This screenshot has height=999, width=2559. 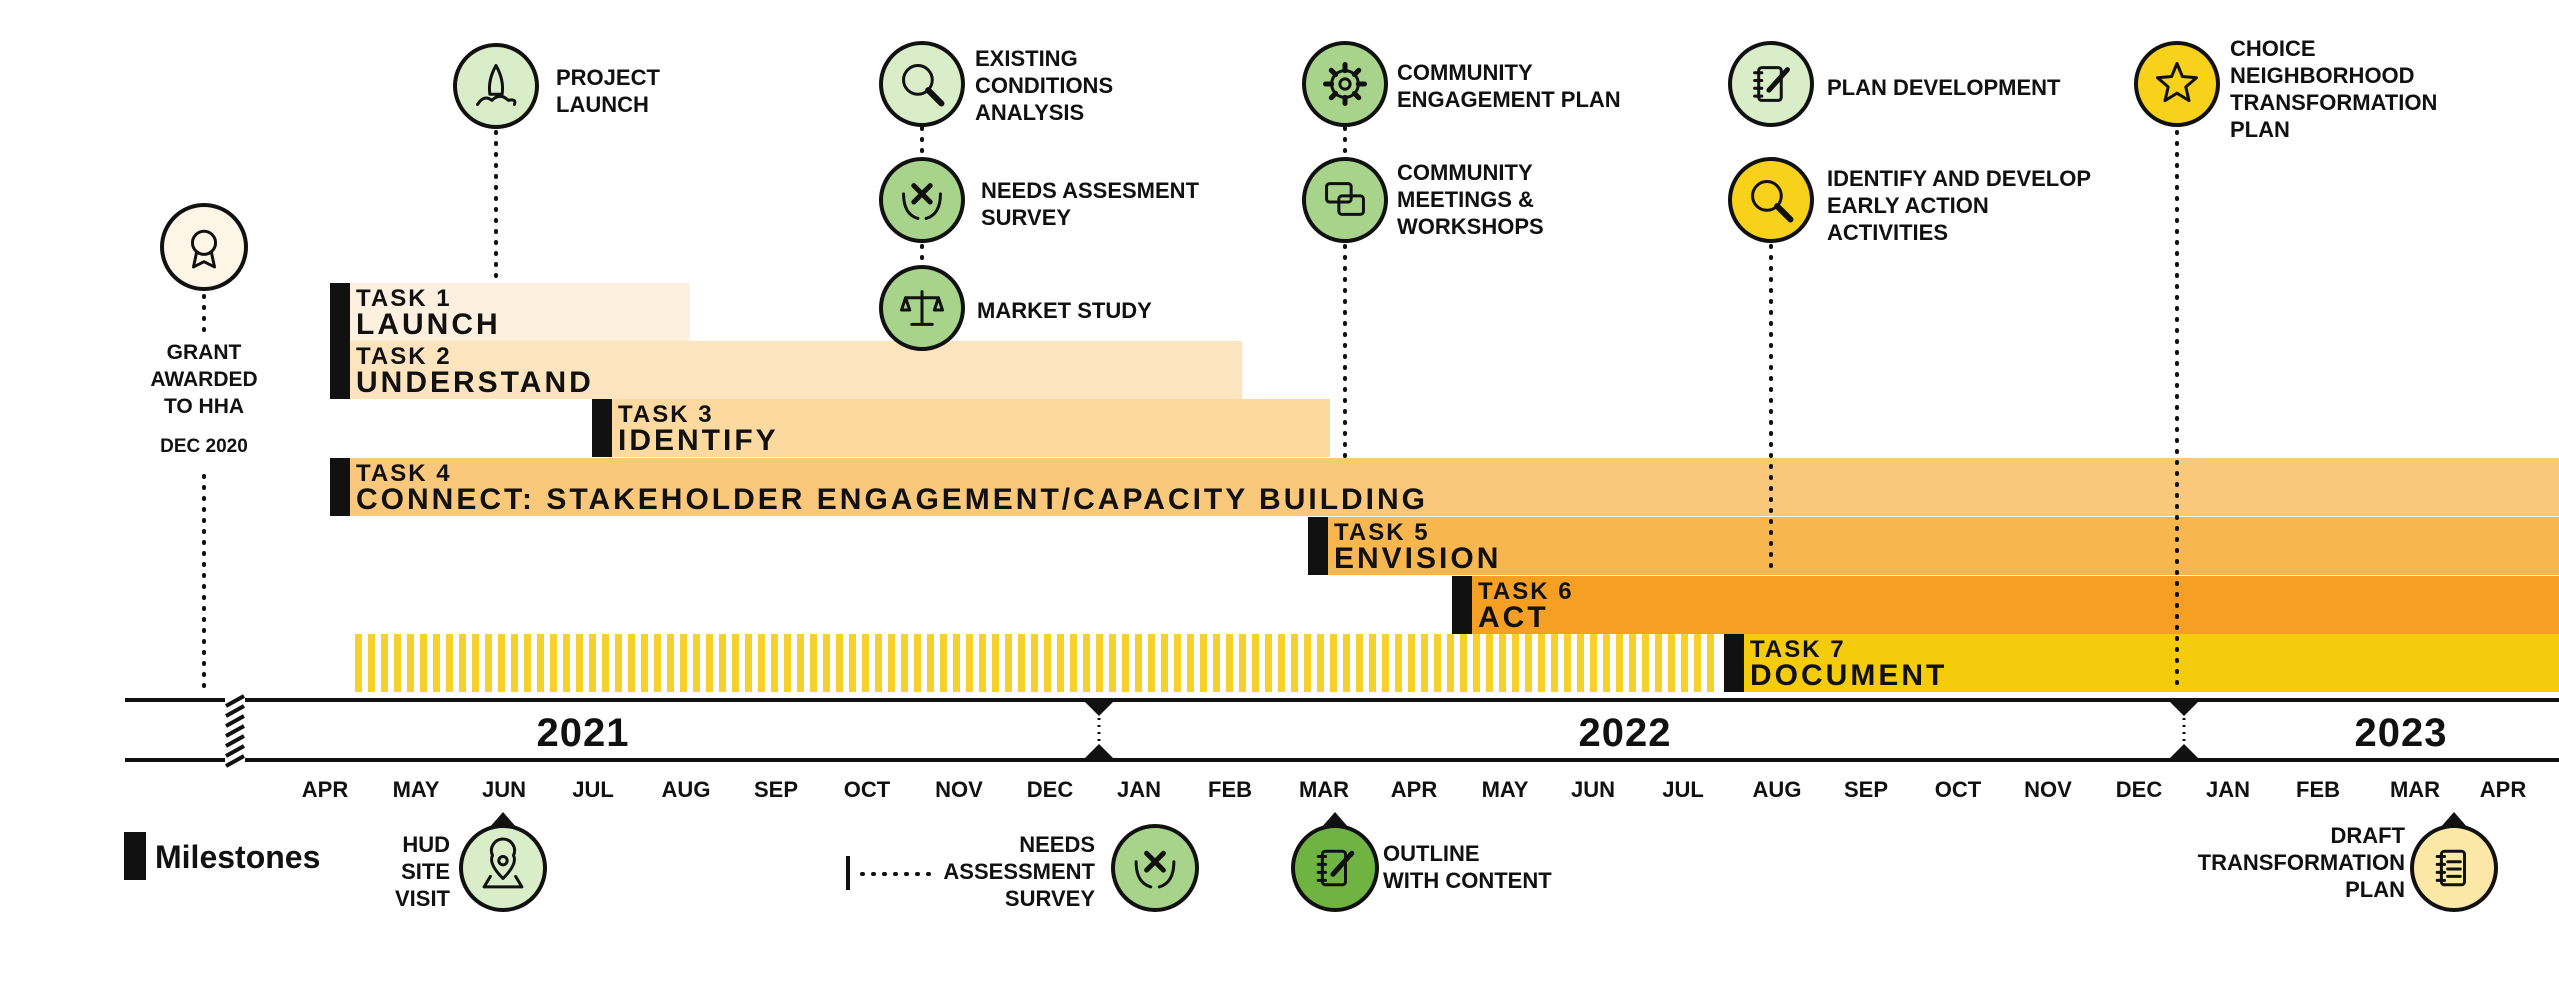 I want to click on month-label: MAR, so click(x=2415, y=789).